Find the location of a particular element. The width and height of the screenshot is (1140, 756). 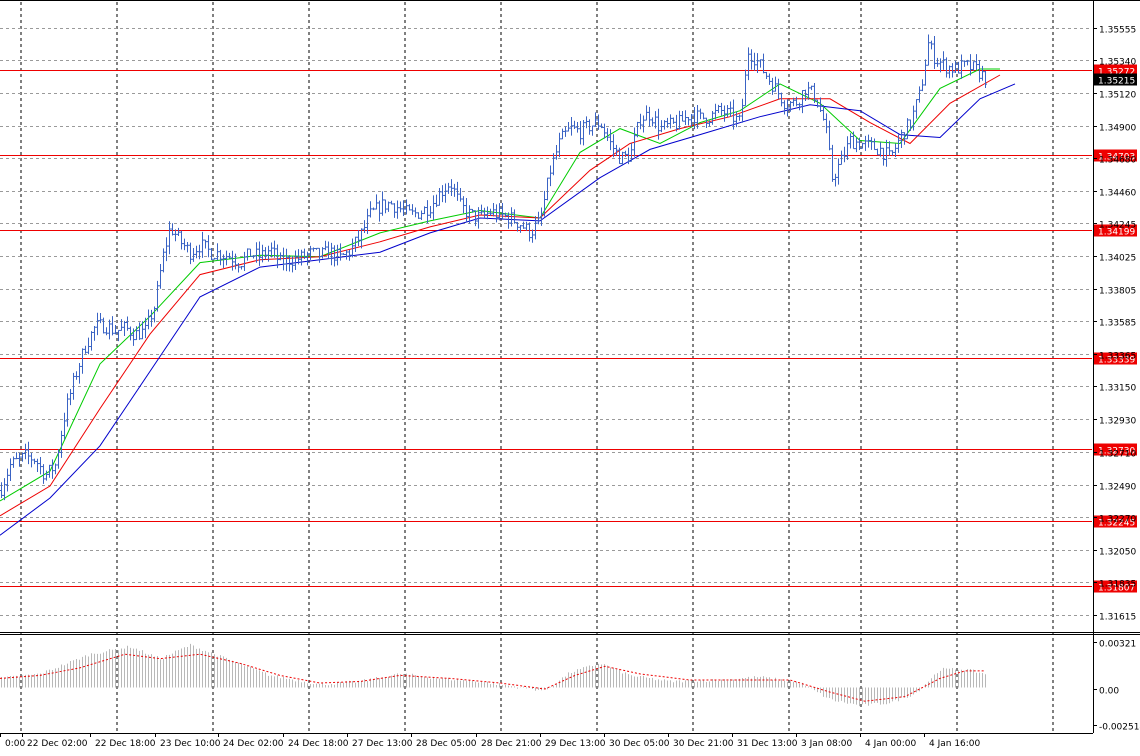

price-tick-label: 1.32270 is located at coordinates (1117, 520).